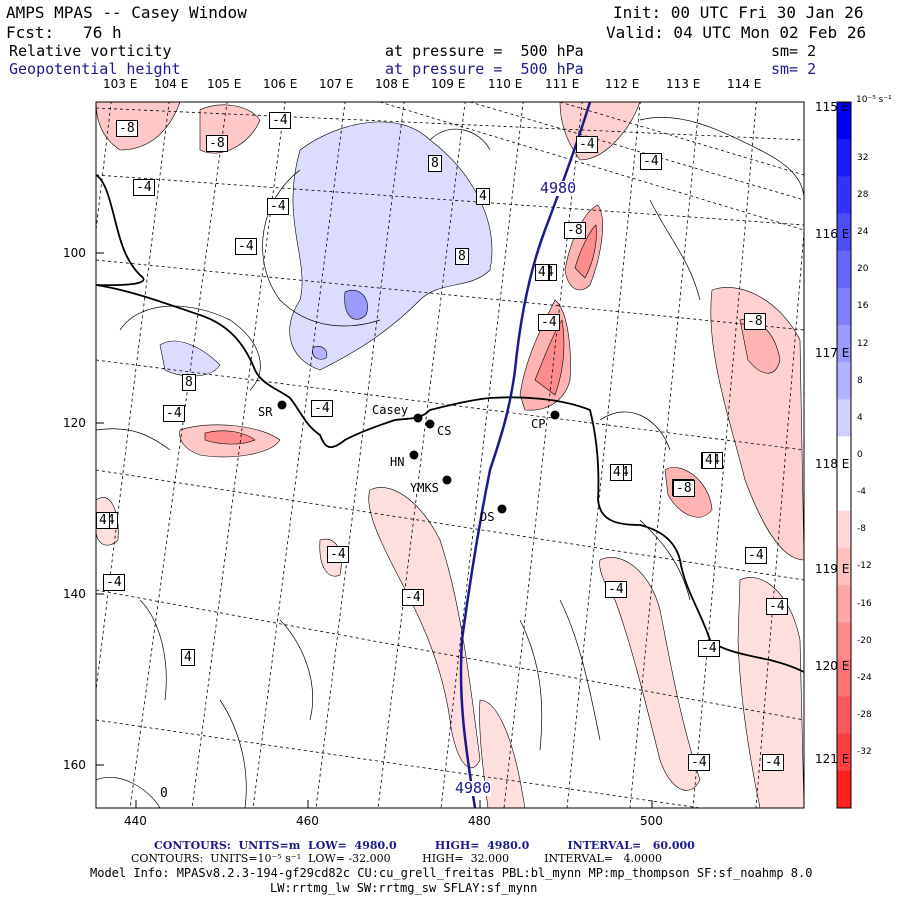  What do you see at coordinates (863, 232) in the screenshot?
I see `colorbar-label: 24` at bounding box center [863, 232].